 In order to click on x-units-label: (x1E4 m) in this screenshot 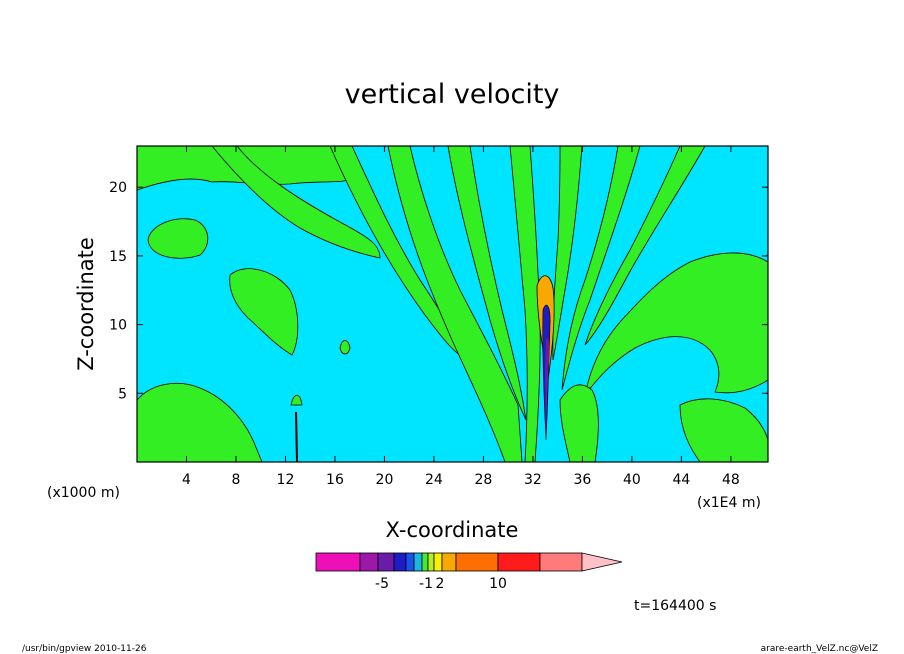, I will do `click(729, 503)`.